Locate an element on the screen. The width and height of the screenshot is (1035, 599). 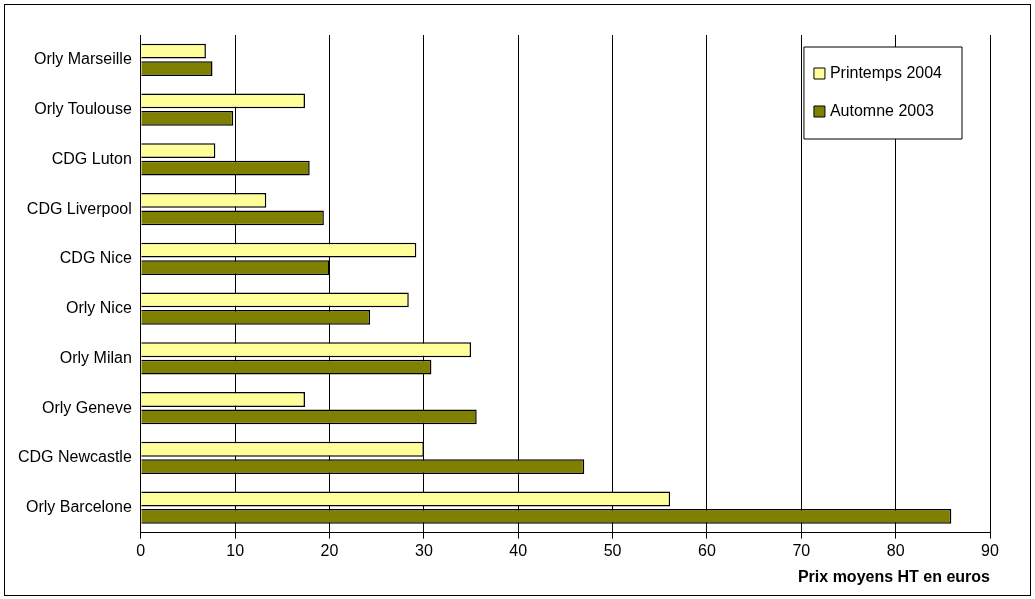
y-tick-label: Orly Toulouse is located at coordinates (83, 109).